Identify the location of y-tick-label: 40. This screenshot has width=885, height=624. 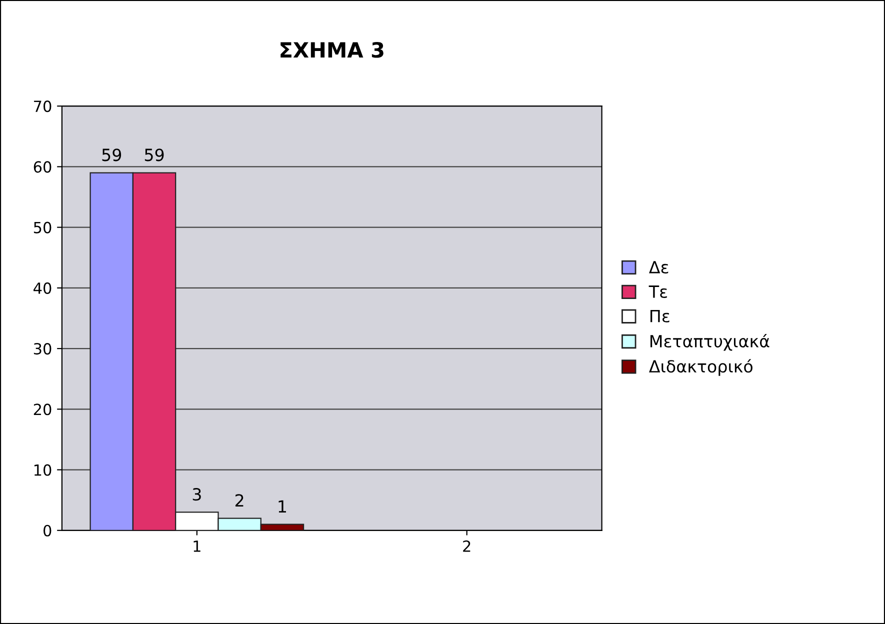
(43, 288).